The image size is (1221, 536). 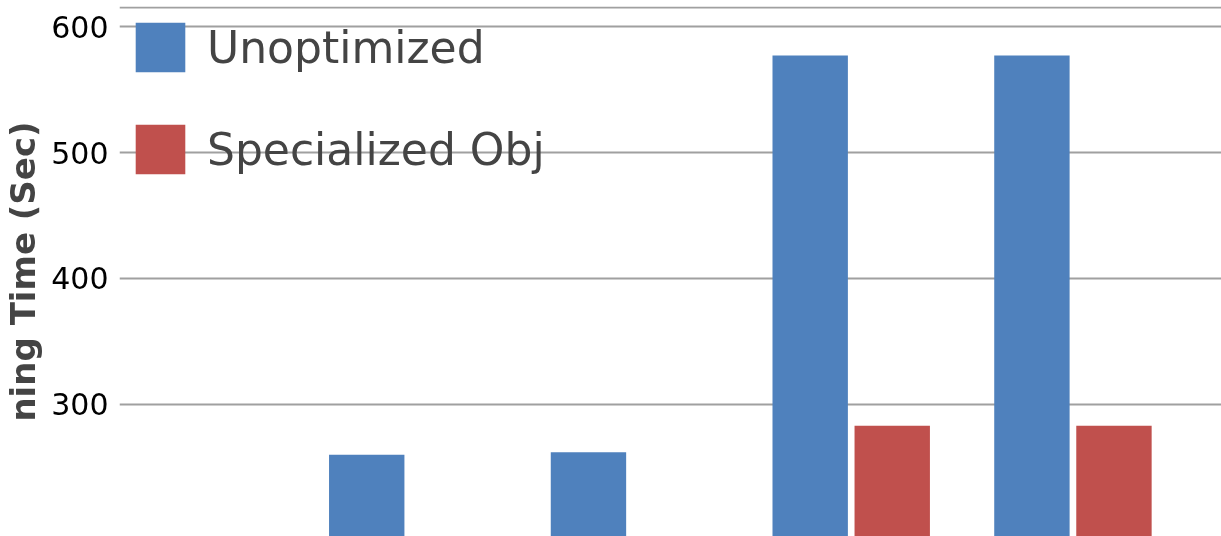 I want to click on y-tick-label: 500, so click(x=80, y=153).